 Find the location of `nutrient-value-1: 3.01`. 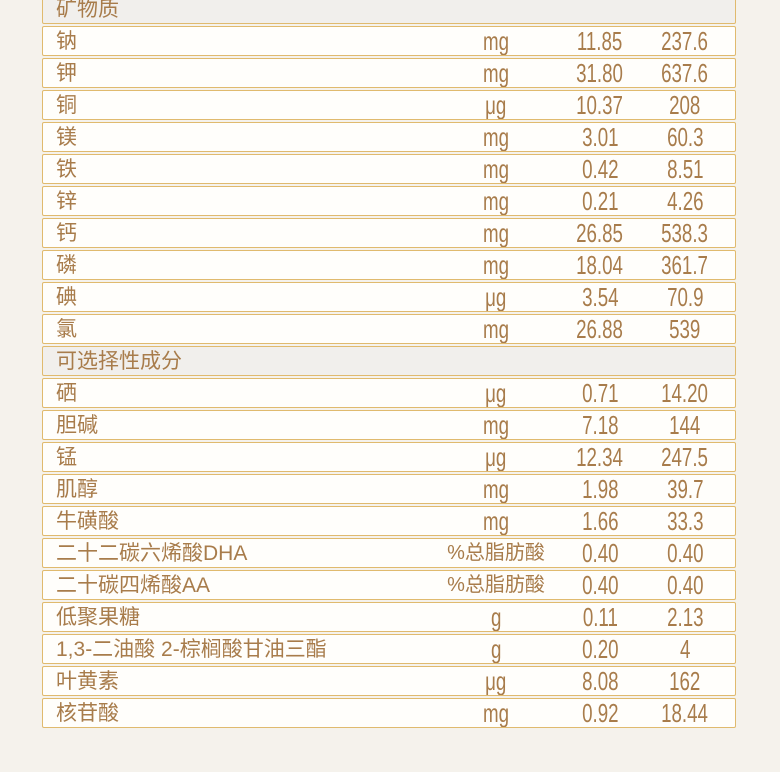

nutrient-value-1: 3.01 is located at coordinates (600, 137).